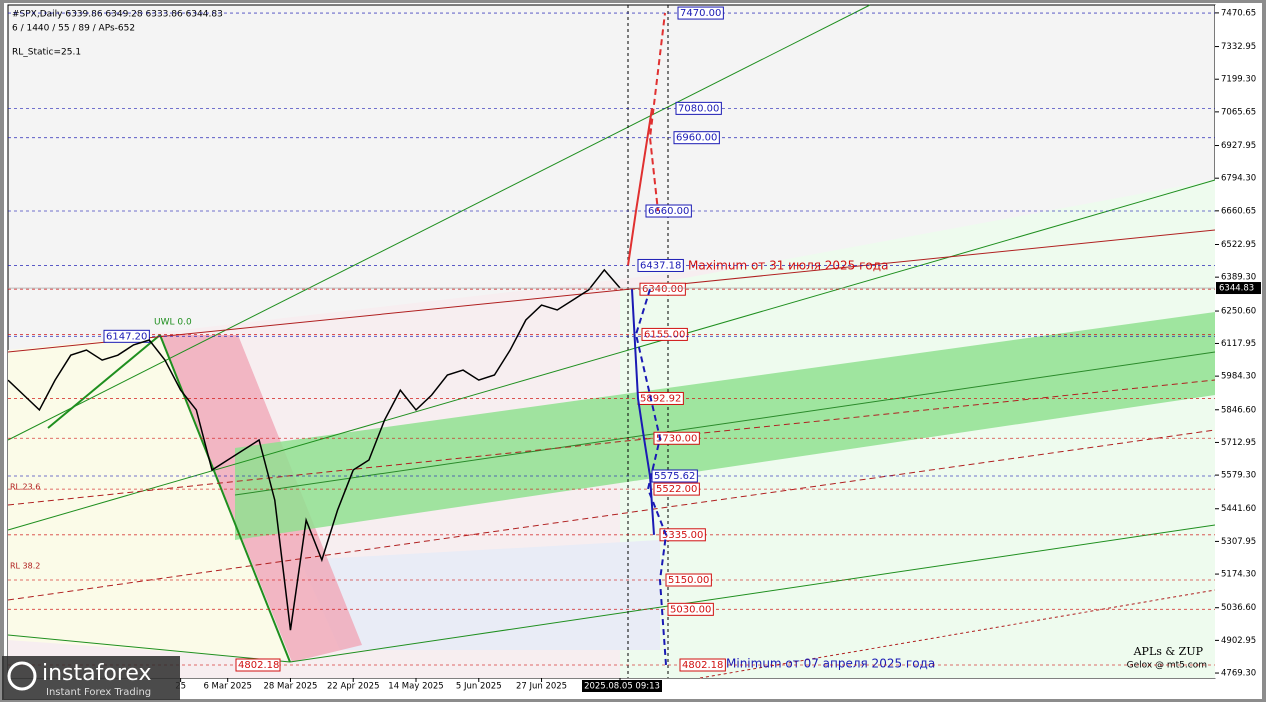 The width and height of the screenshot is (1266, 702). I want to click on level-label: 6437.18, so click(660, 265).